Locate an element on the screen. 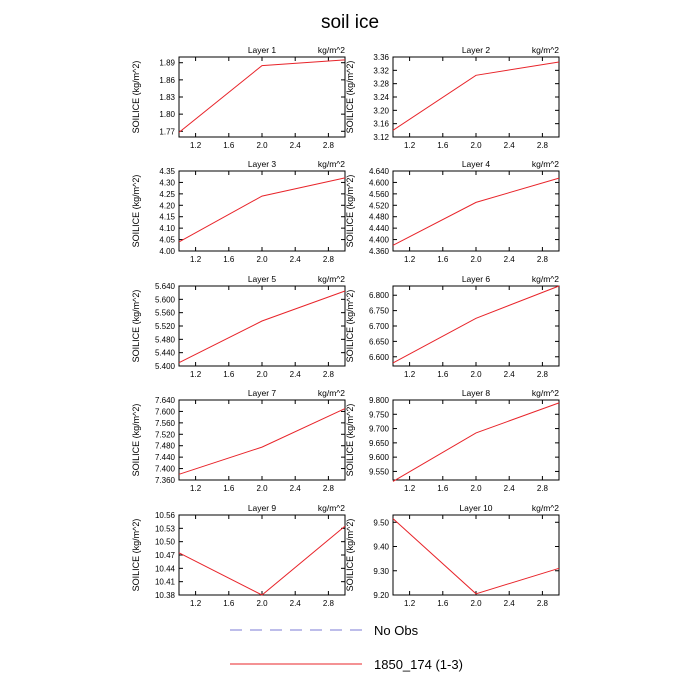  y-tick-label: 4.25 is located at coordinates (167, 194).